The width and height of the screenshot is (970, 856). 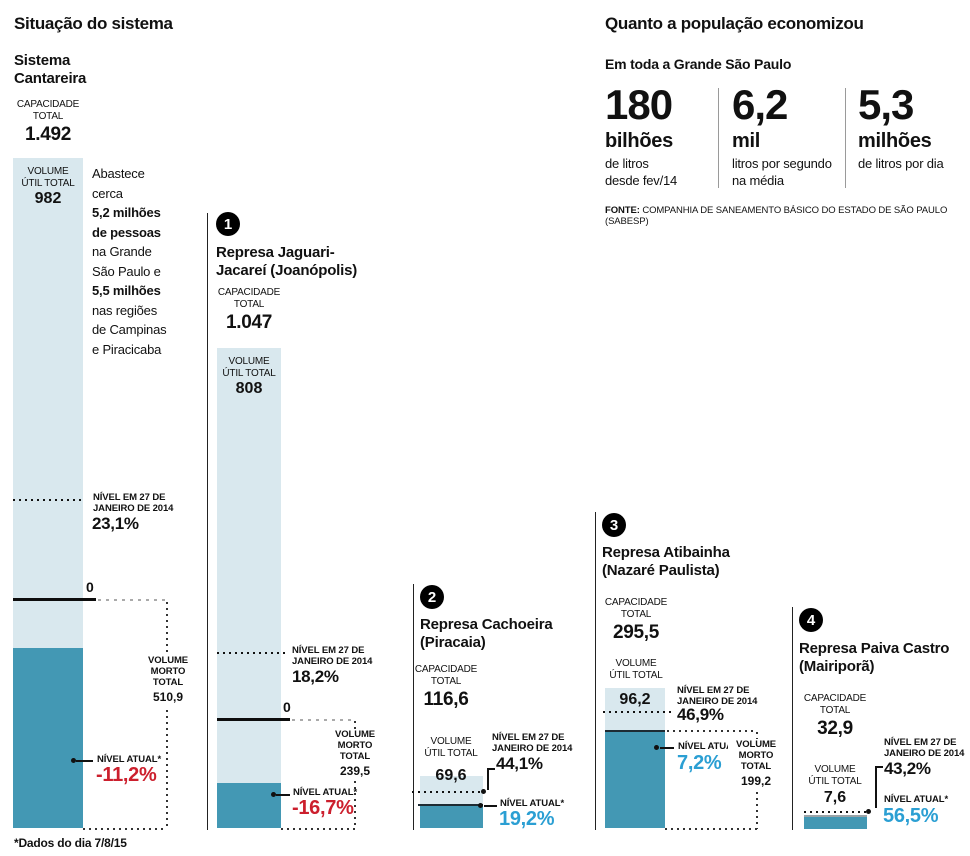 What do you see at coordinates (48, 177) in the screenshot?
I see `system-volume-util-label: VOLUME ÚTIL TOTAL` at bounding box center [48, 177].